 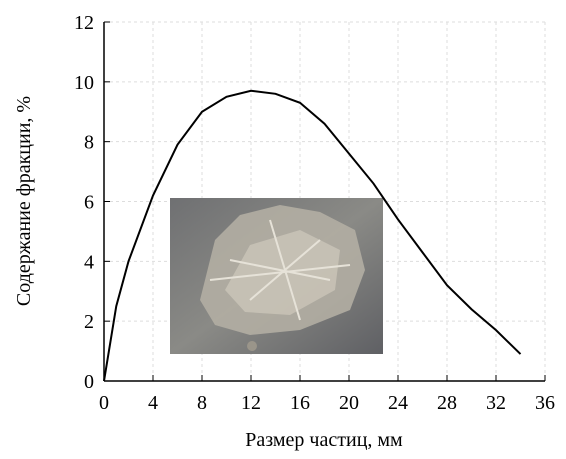 I want to click on x-tick-label: 24, so click(x=398, y=403).